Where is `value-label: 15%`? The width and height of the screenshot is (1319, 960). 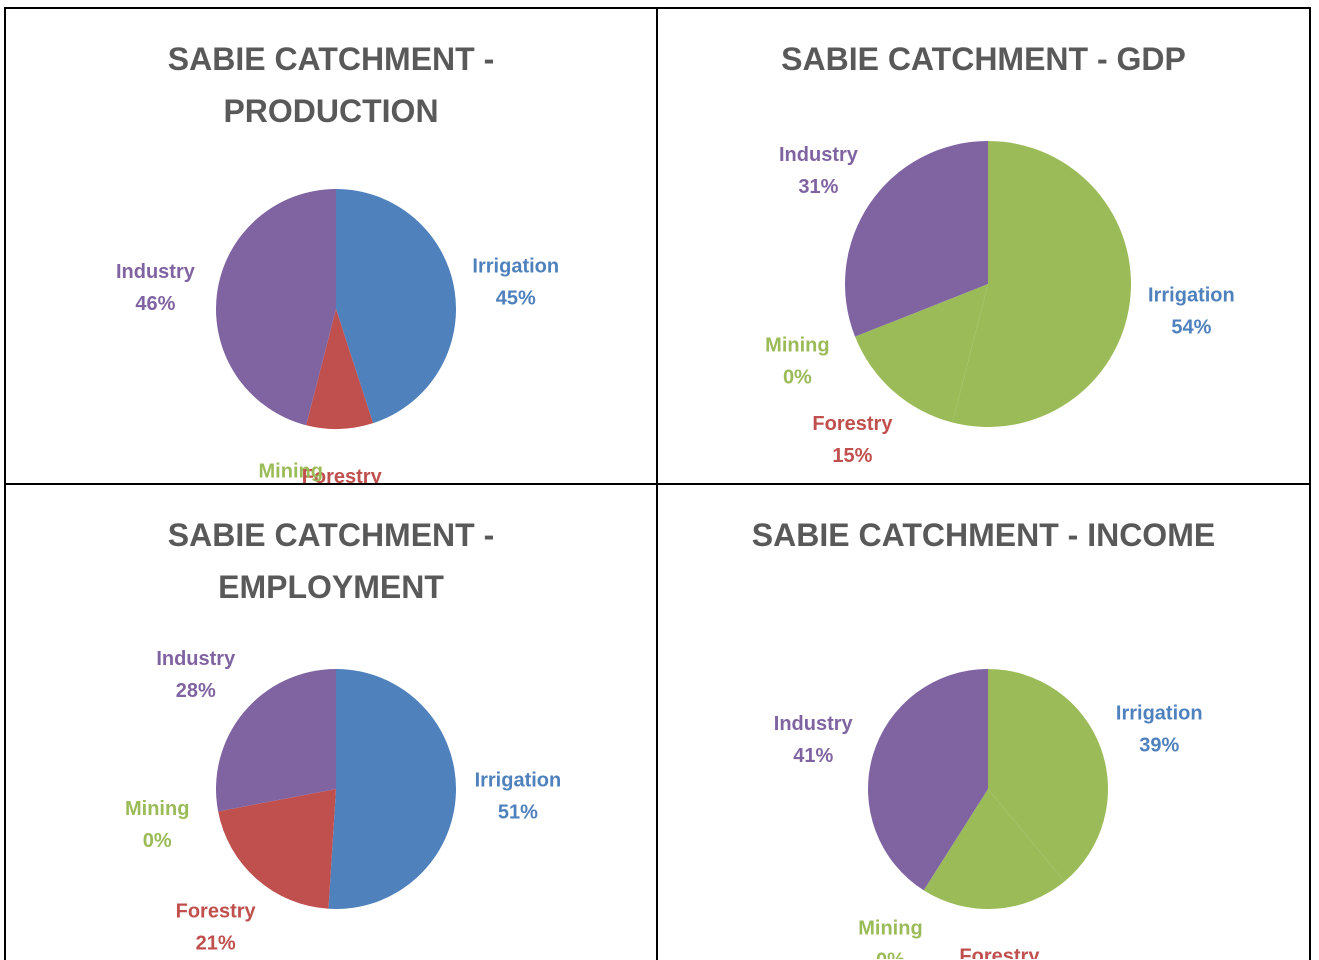 value-label: 15% is located at coordinates (852, 456).